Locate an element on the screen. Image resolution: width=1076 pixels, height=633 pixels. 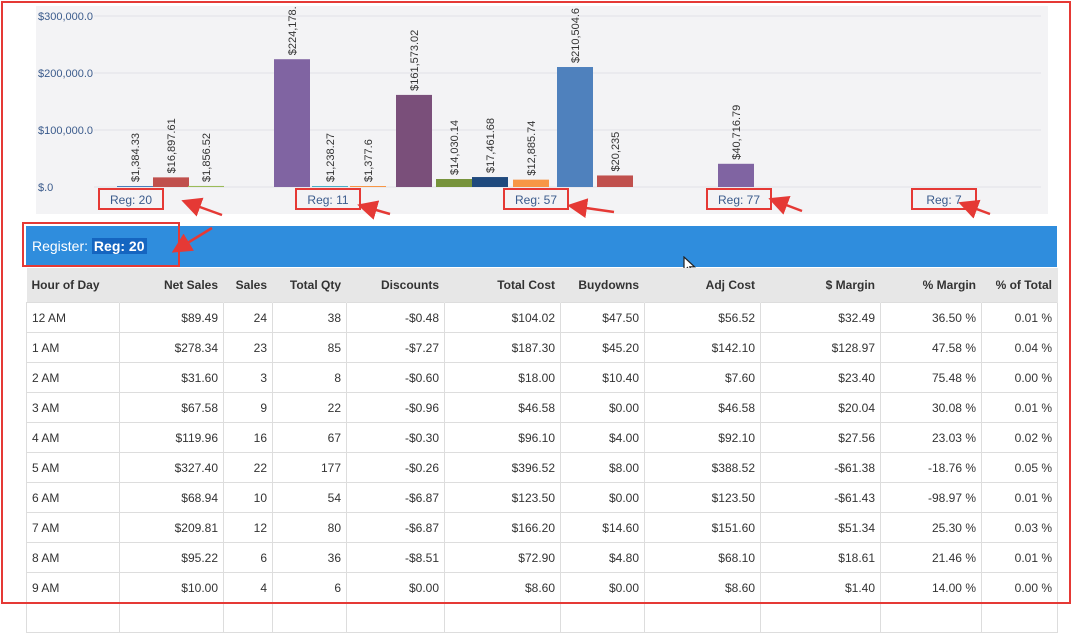
table-cell: 2 AM is located at coordinates (73, 377).